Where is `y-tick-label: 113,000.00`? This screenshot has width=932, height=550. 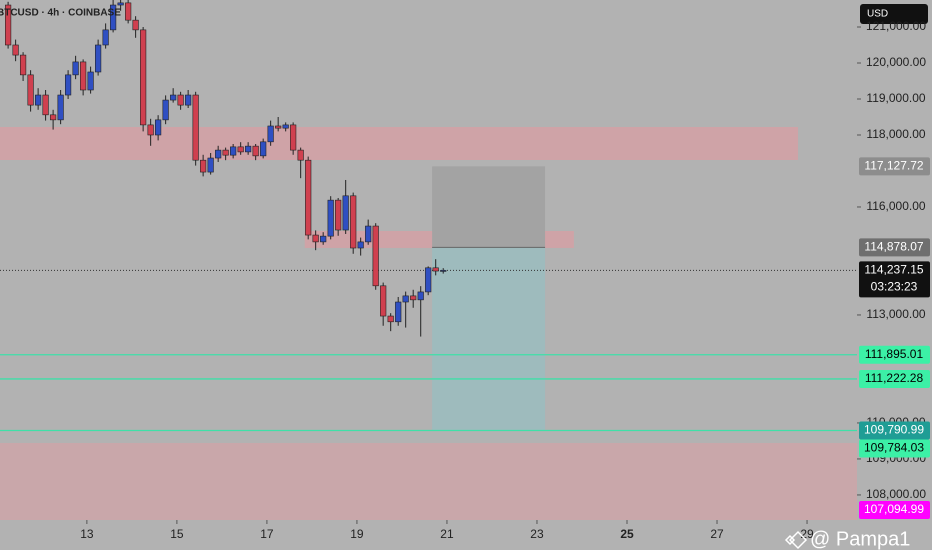
y-tick-label: 113,000.00 is located at coordinates (895, 314).